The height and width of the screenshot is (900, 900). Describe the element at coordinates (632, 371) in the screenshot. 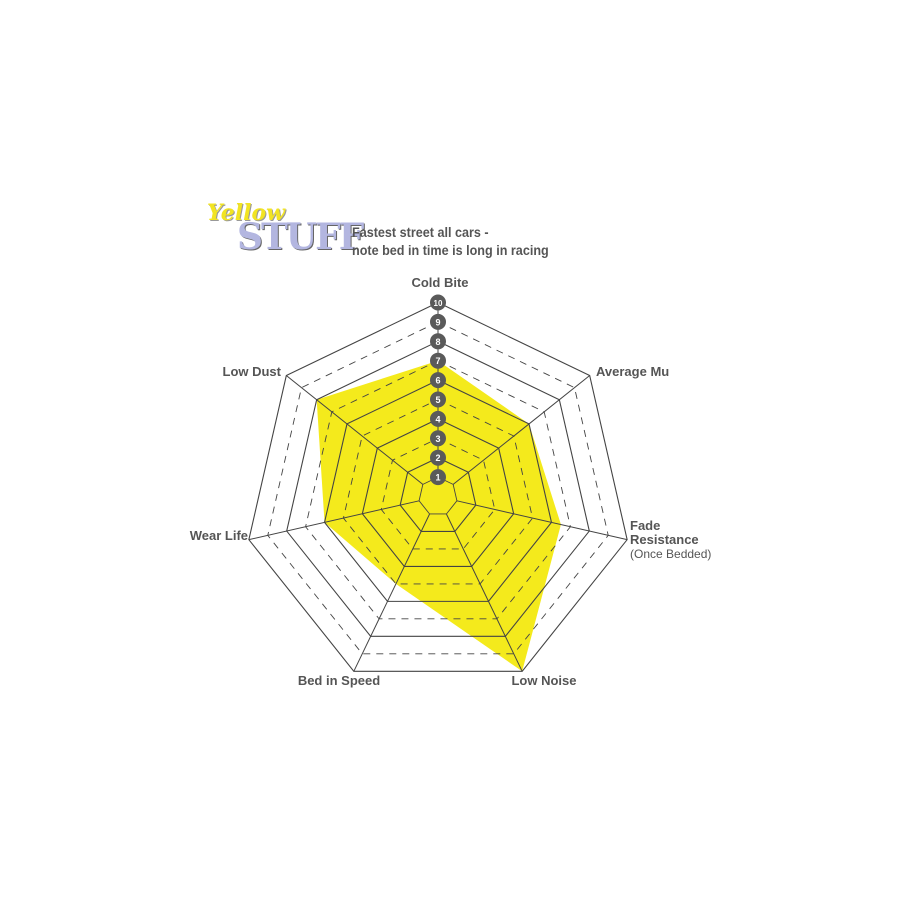

I see `axis-label: Average Mu` at that location.